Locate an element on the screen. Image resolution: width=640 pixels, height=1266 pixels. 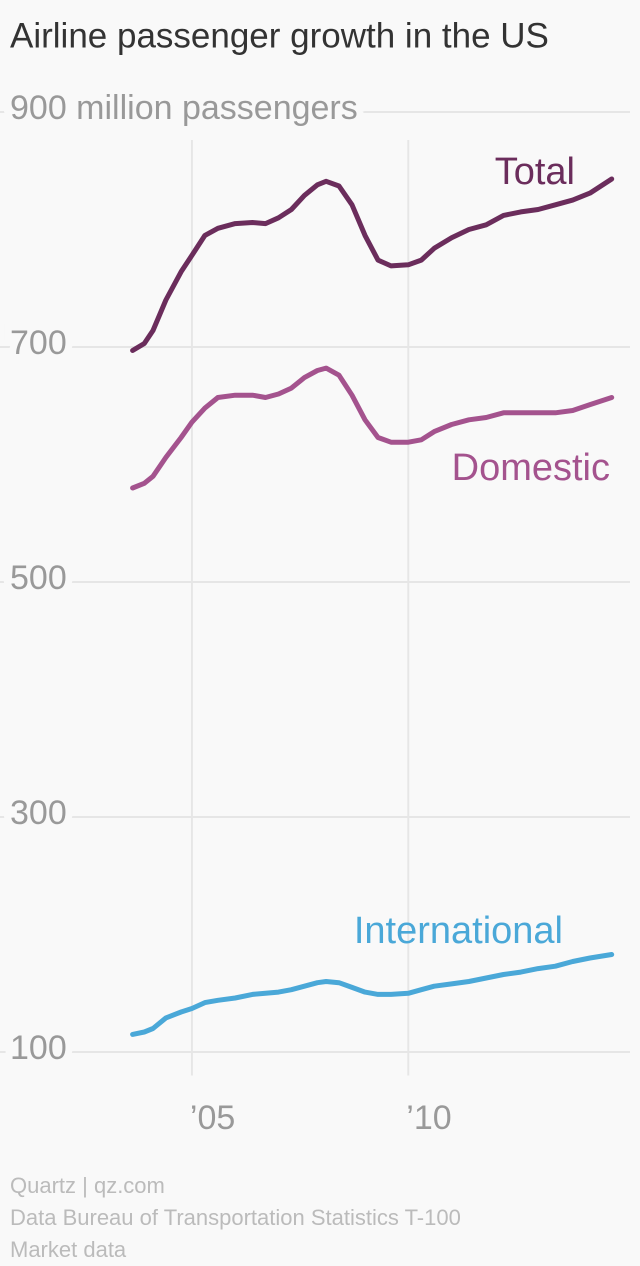
chart-title: Airline passenger growth in the US is located at coordinates (279, 35).